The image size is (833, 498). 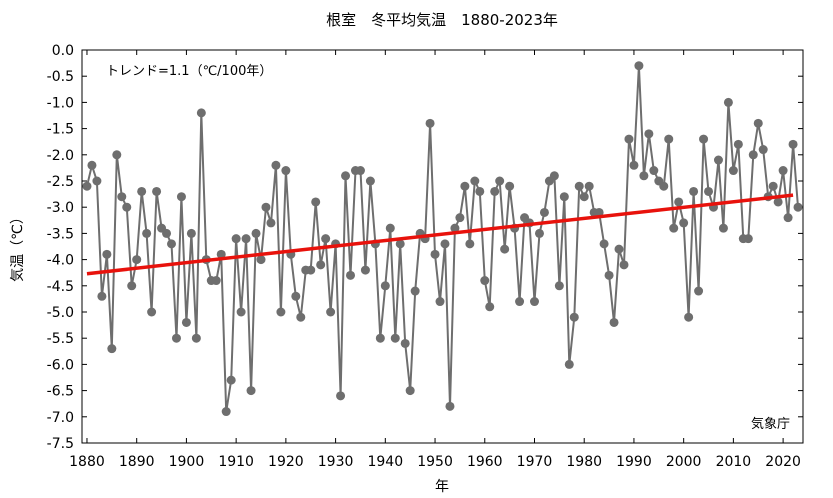 I want to click on x-tick-label: 1950, so click(x=435, y=462).